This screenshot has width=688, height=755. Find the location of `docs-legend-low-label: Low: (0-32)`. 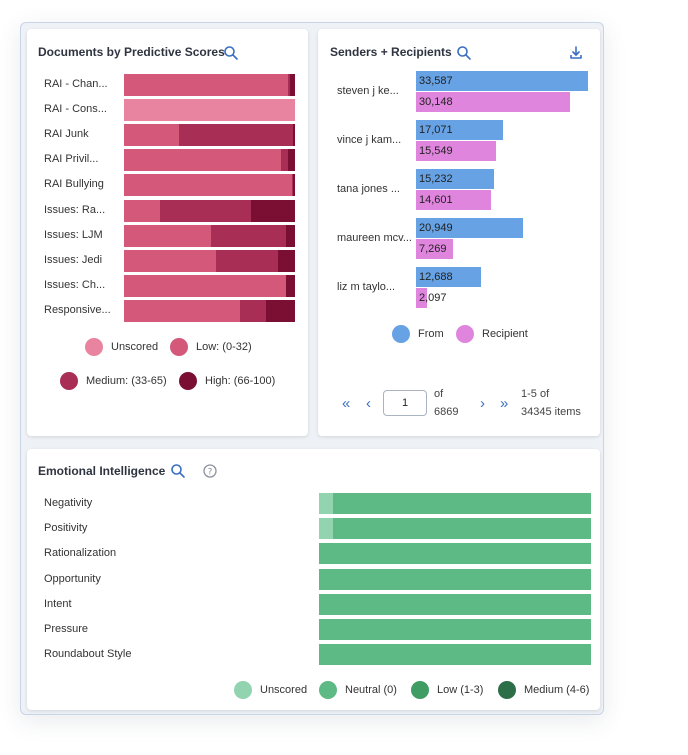

docs-legend-low-label: Low: (0-32) is located at coordinates (224, 347).